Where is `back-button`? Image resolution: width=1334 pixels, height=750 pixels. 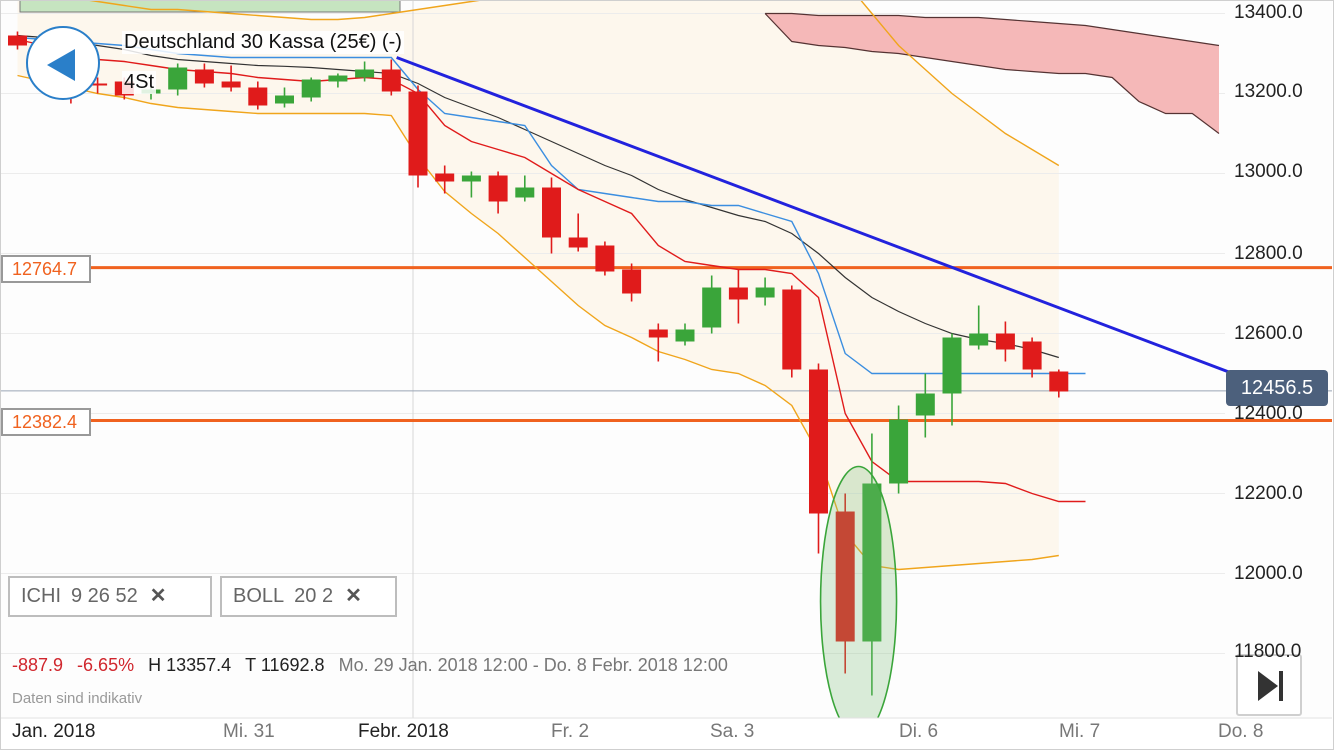
back-button is located at coordinates (63, 63).